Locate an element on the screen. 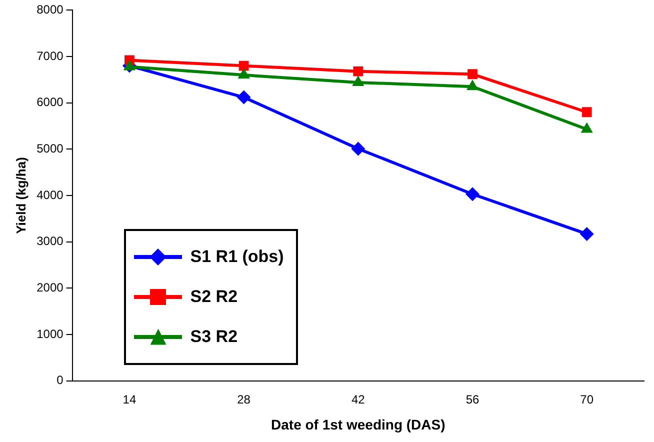 The height and width of the screenshot is (442, 654). legend-label: S3 R2 is located at coordinates (214, 336).